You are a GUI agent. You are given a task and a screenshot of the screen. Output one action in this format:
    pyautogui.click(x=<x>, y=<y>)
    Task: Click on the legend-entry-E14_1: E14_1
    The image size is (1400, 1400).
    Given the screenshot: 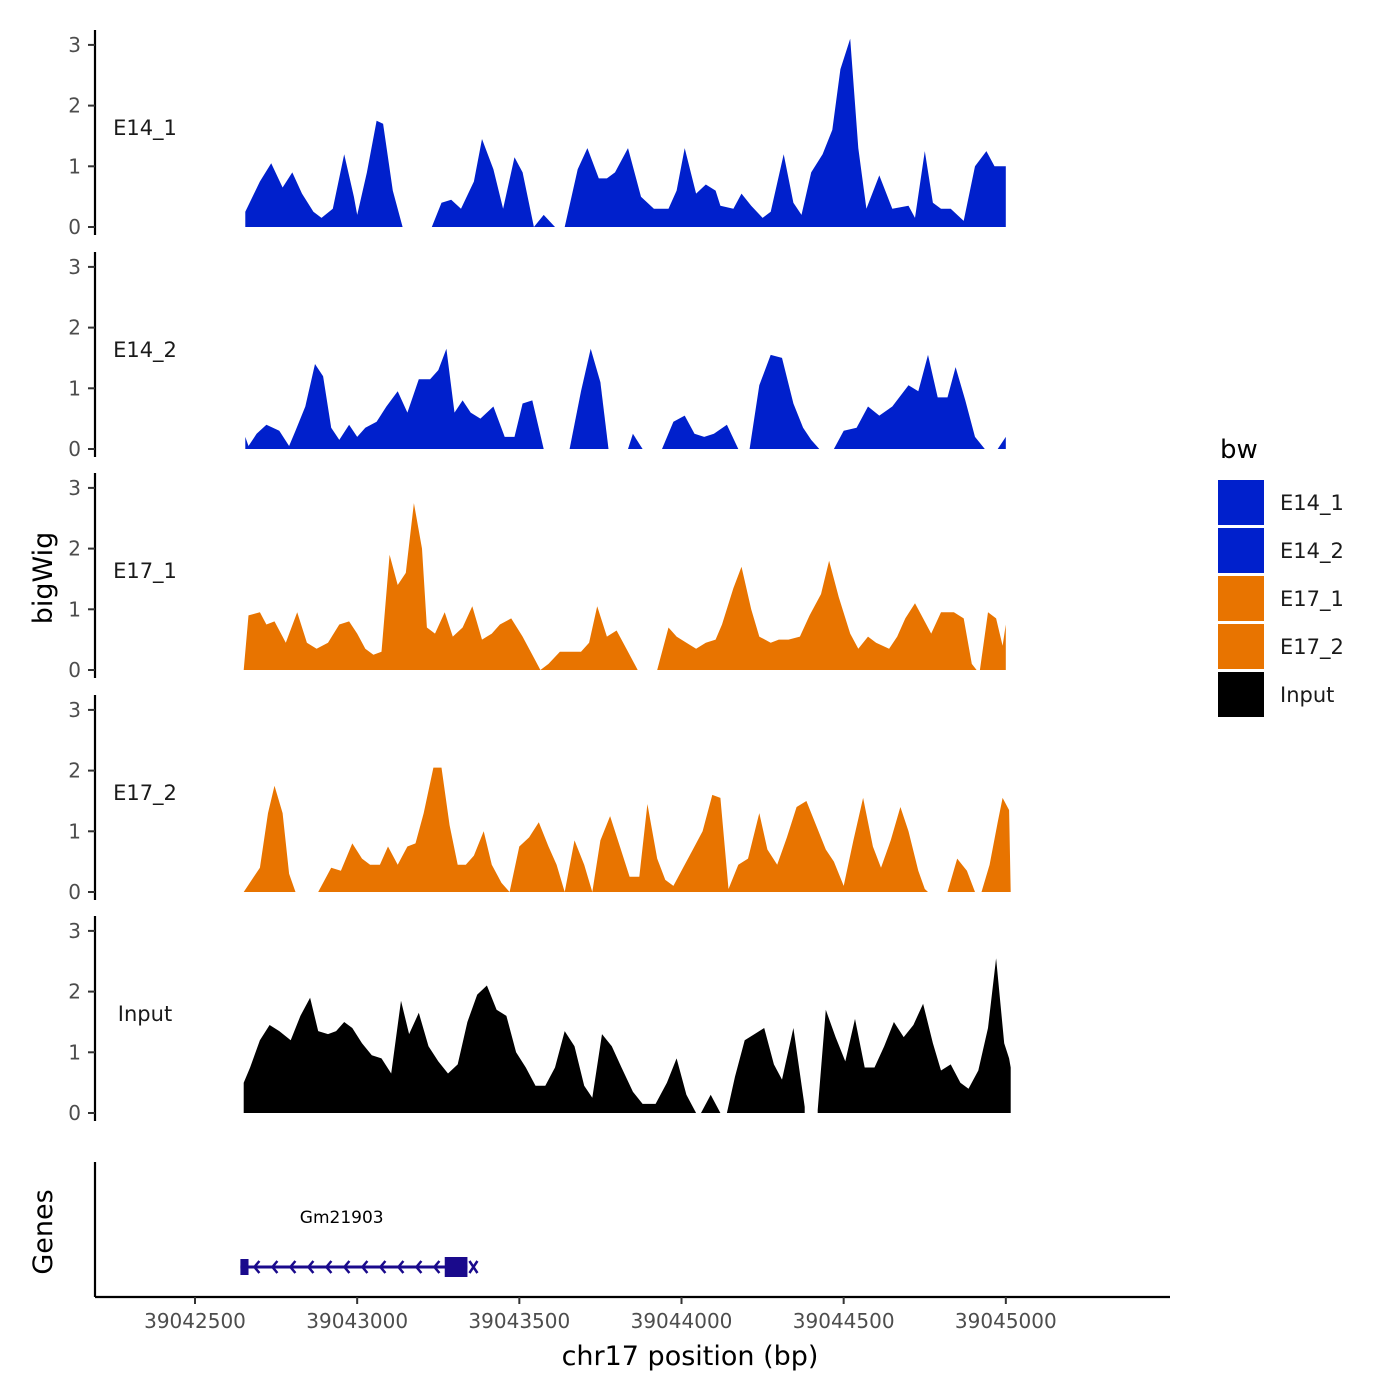 What is the action you would take?
    pyautogui.click(x=1281, y=502)
    